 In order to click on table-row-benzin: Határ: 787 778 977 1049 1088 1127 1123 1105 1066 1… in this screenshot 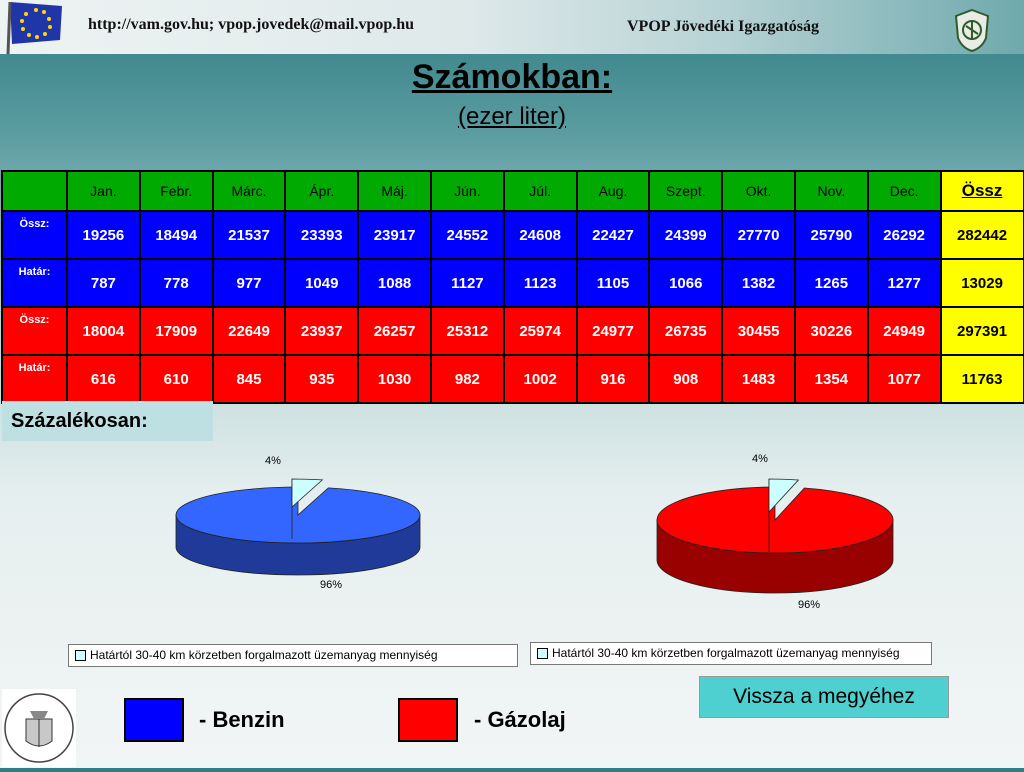, I will do `click(512, 283)`.